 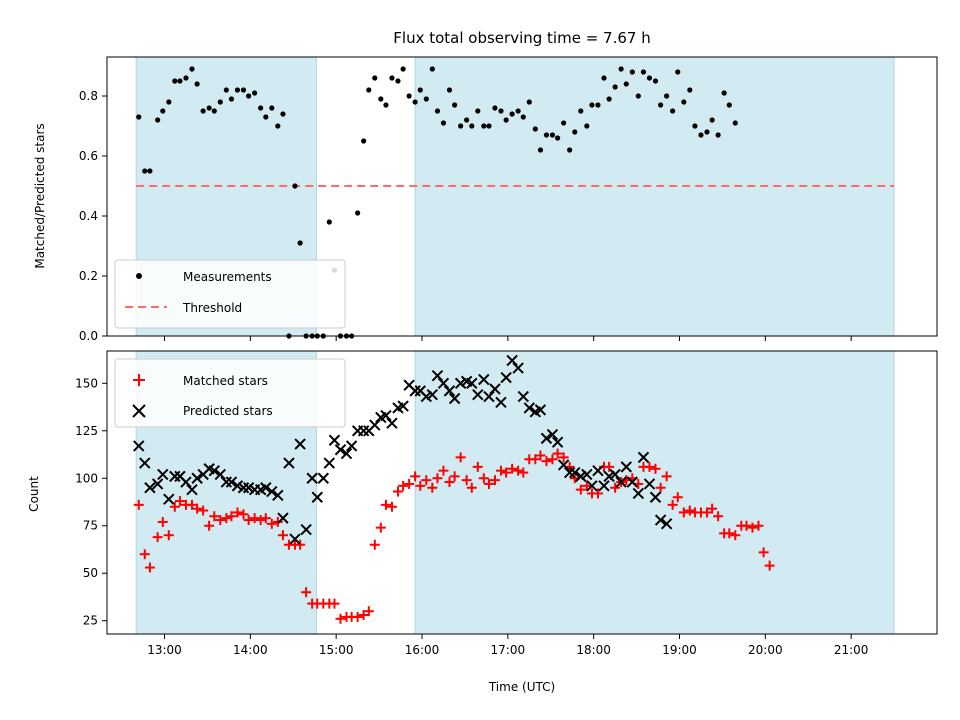 What do you see at coordinates (765, 650) in the screenshot?
I see `x-tick-label: 20:00` at bounding box center [765, 650].